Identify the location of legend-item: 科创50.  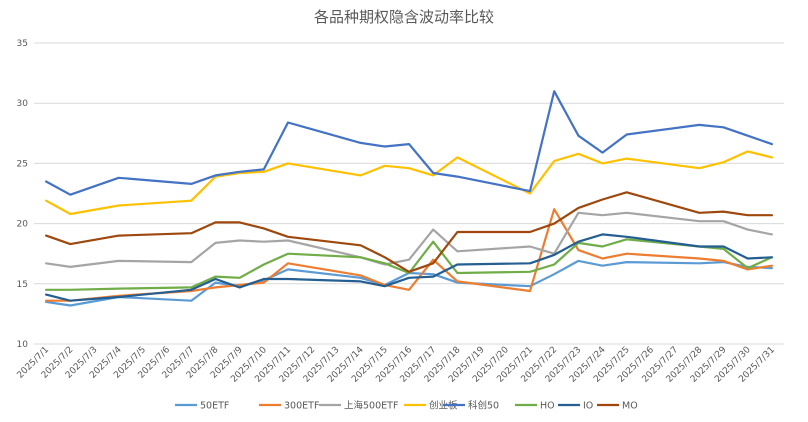
(471, 406).